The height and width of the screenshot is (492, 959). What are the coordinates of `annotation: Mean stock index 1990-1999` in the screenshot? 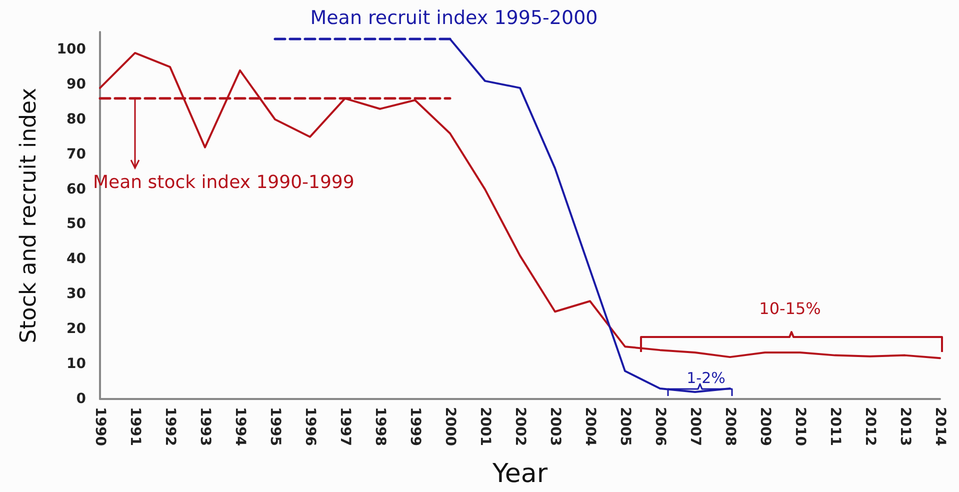 It's located at (223, 182).